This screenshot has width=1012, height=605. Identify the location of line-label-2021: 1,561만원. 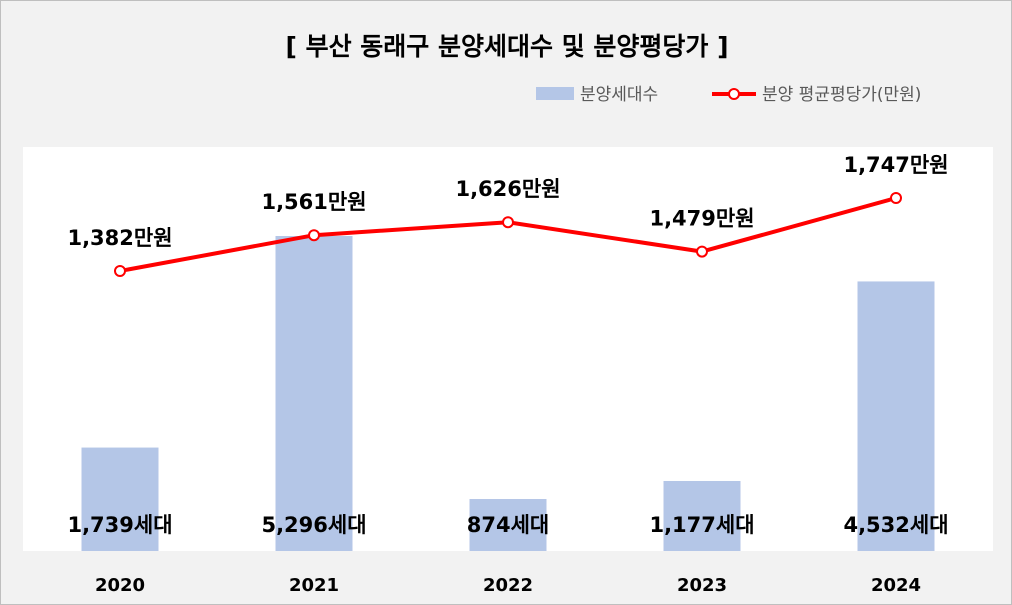
(313, 202).